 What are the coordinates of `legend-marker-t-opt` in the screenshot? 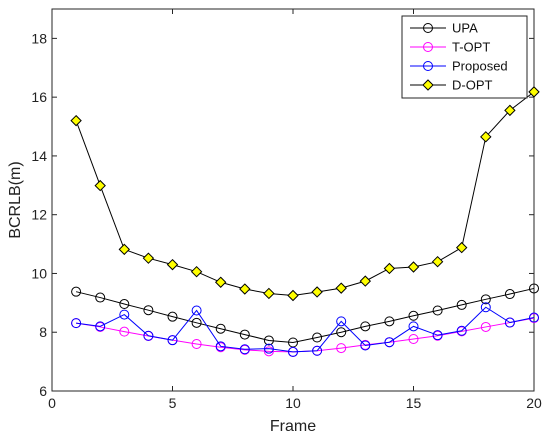 It's located at (428, 47).